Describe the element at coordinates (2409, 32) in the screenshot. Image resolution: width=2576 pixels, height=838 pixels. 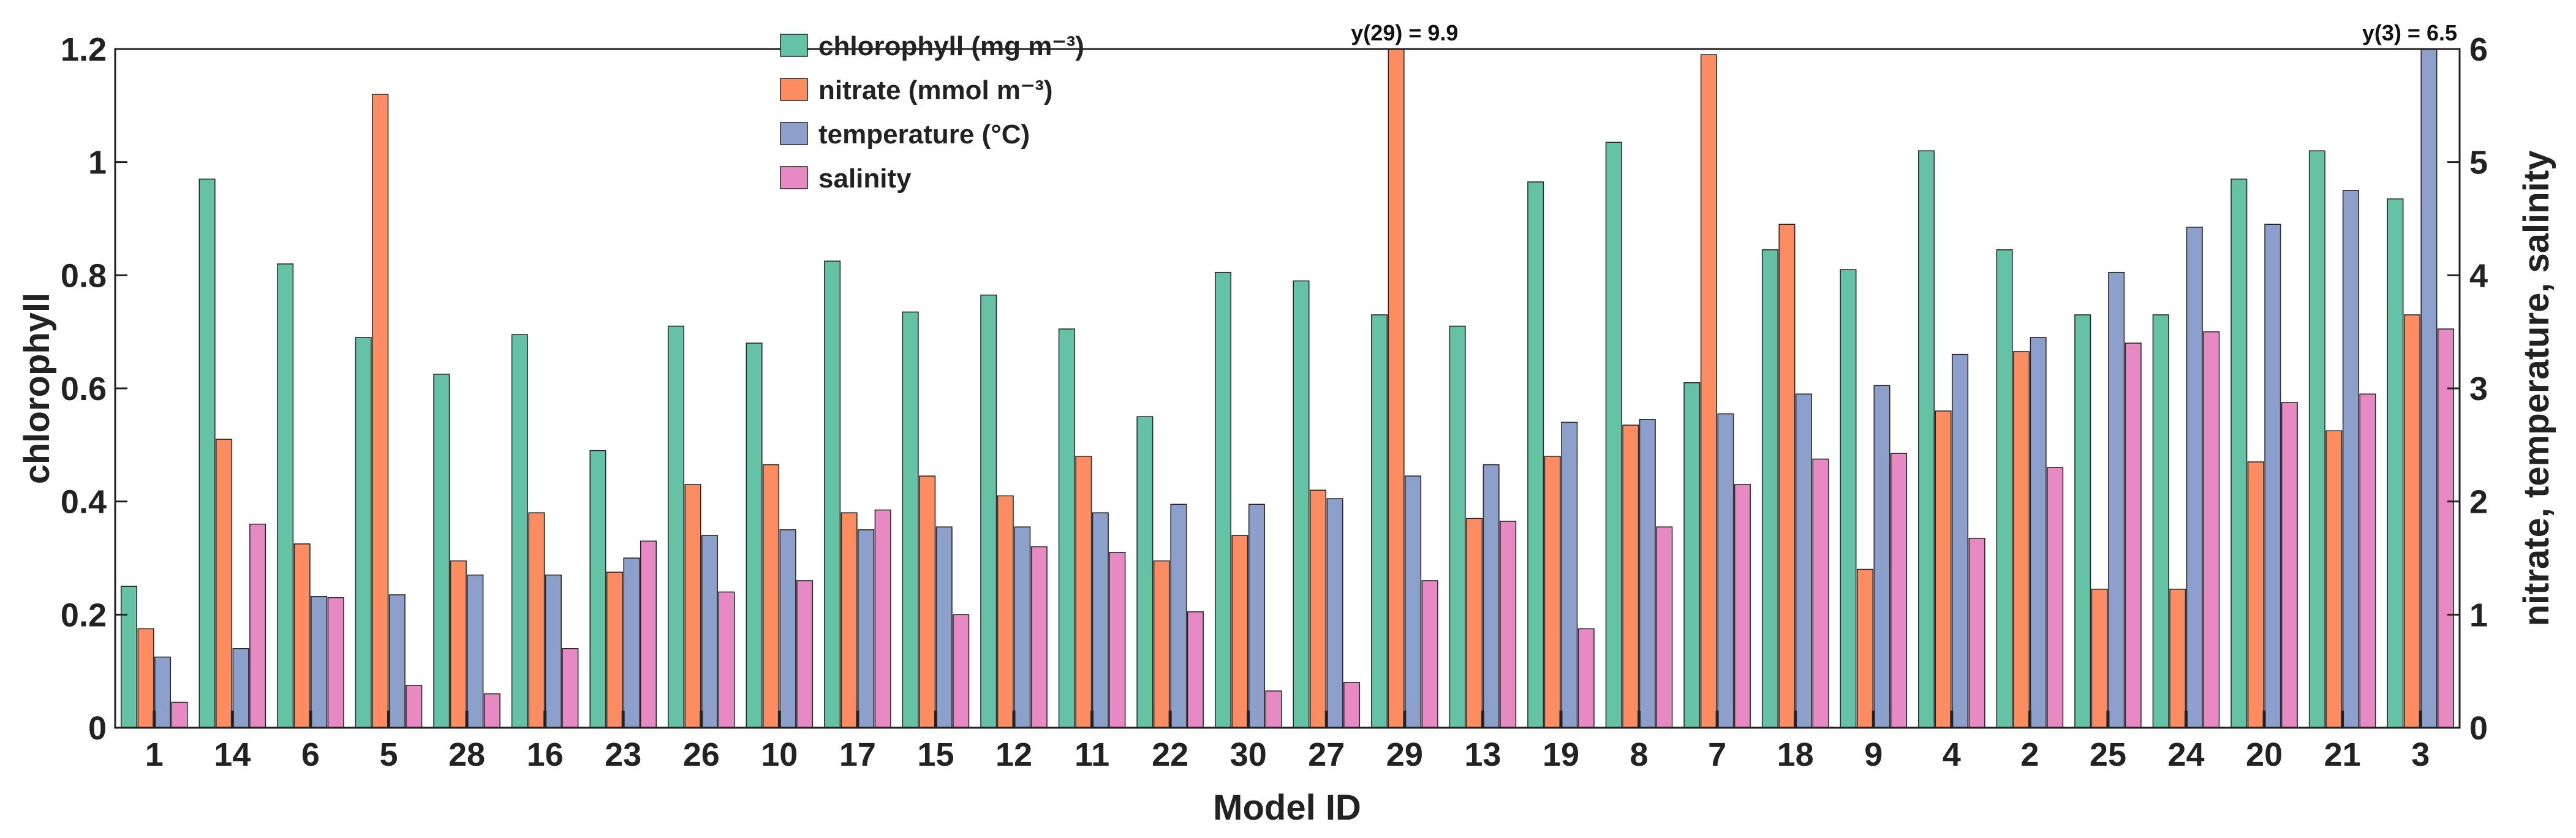
I see `annotation-clipped-3: y(3) = 6.5` at that location.